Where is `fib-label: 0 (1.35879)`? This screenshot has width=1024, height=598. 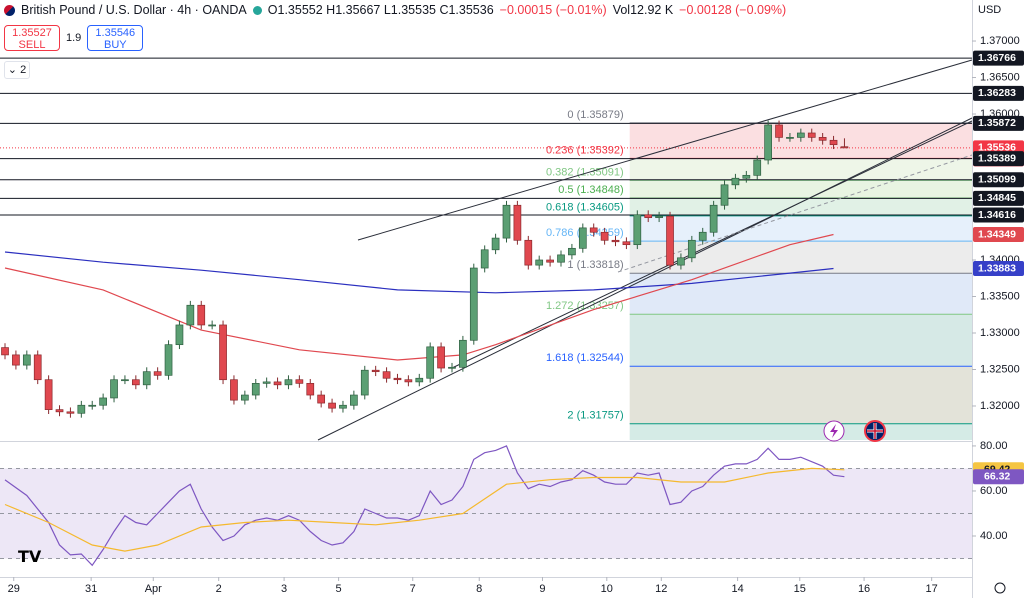
fib-label: 0 (1.35879) is located at coordinates (595, 115).